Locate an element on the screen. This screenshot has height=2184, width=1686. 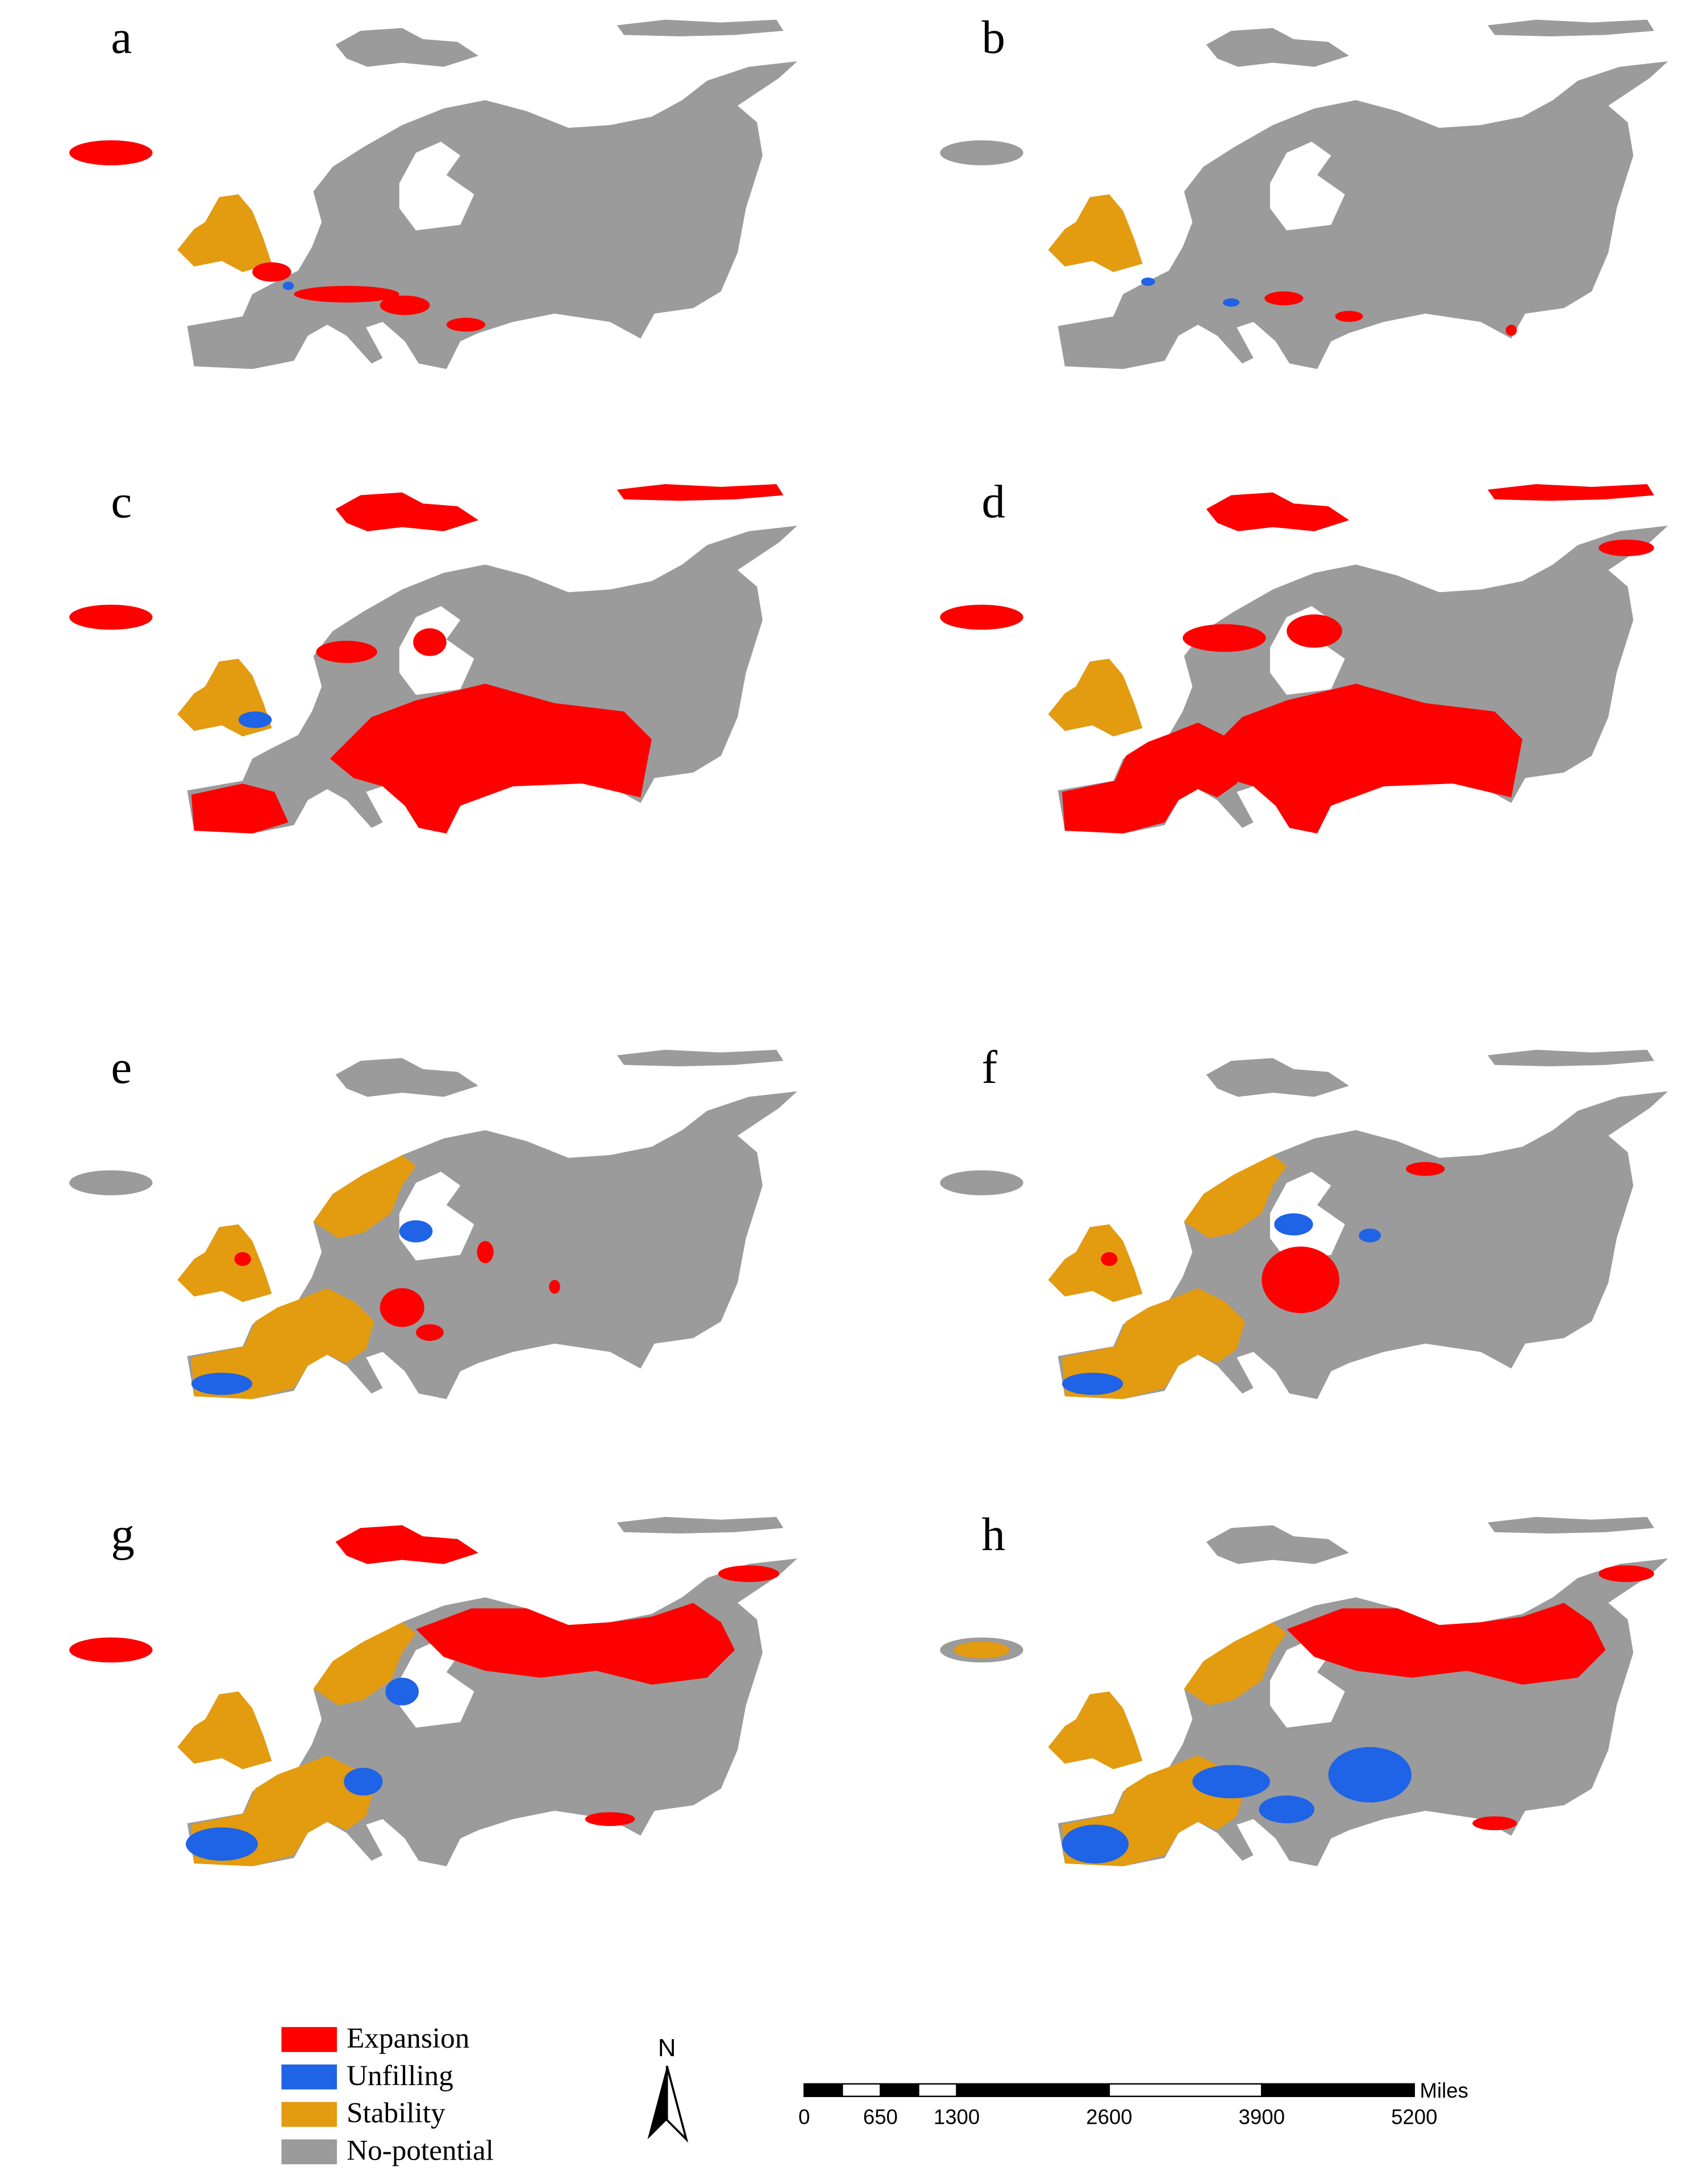
scale-label: 650 is located at coordinates (880, 2117).